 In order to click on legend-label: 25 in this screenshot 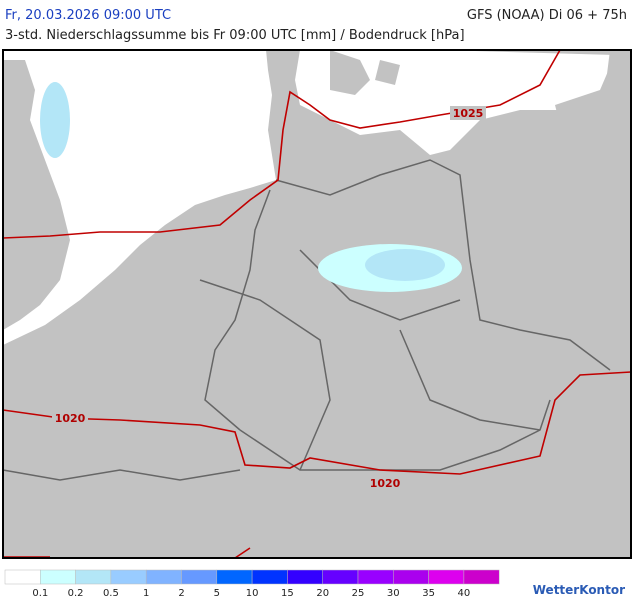, I will do `click(358, 593)`.